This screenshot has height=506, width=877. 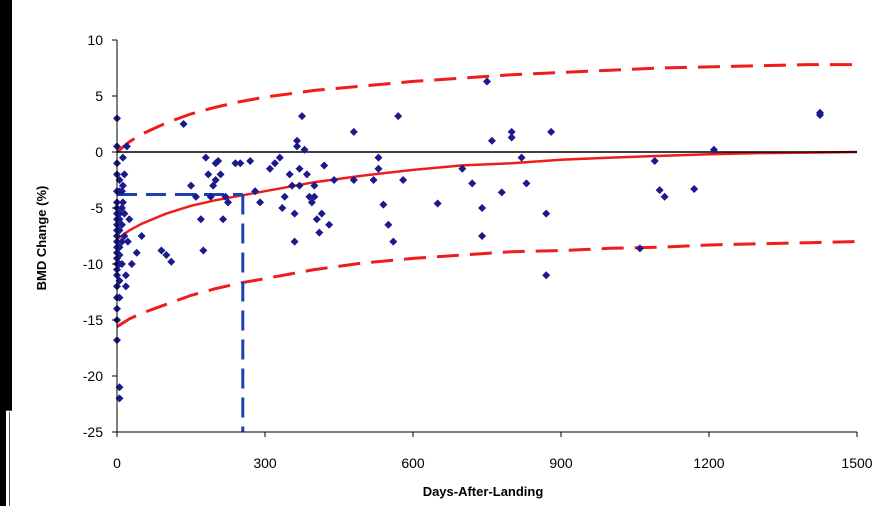 What do you see at coordinates (9, 459) in the screenshot?
I see `left-bracket-line` at bounding box center [9, 459].